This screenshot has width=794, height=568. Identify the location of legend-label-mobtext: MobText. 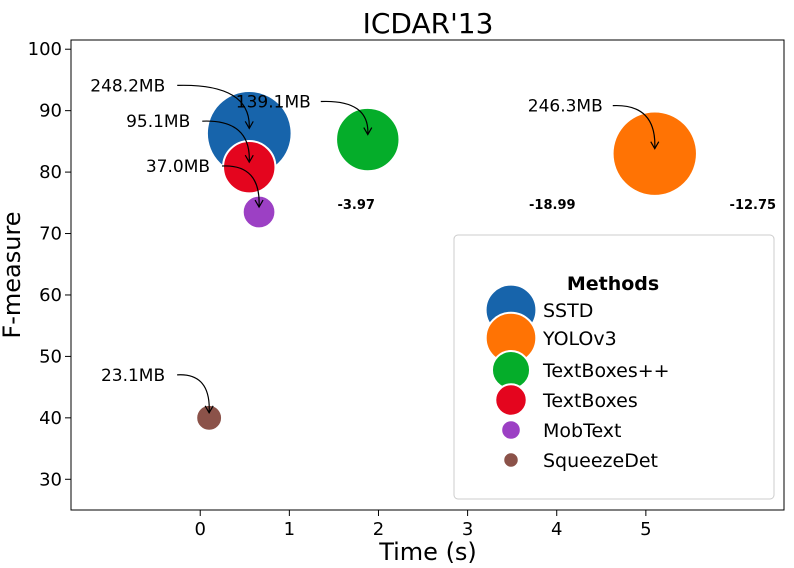
(582, 431).